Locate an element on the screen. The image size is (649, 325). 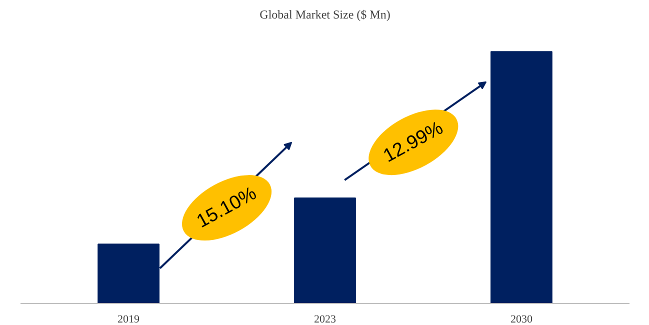
x-tick-label: 2019 is located at coordinates (129, 319).